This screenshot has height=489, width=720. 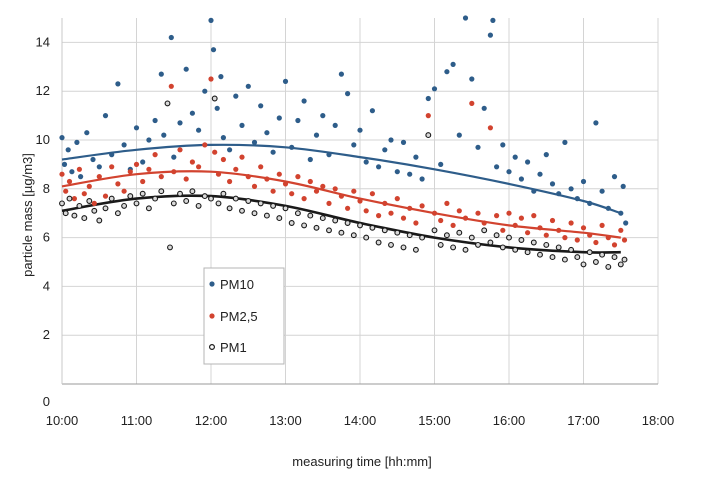 What do you see at coordinates (46, 188) in the screenshot?
I see `y-tick-label-4: 8` at bounding box center [46, 188].